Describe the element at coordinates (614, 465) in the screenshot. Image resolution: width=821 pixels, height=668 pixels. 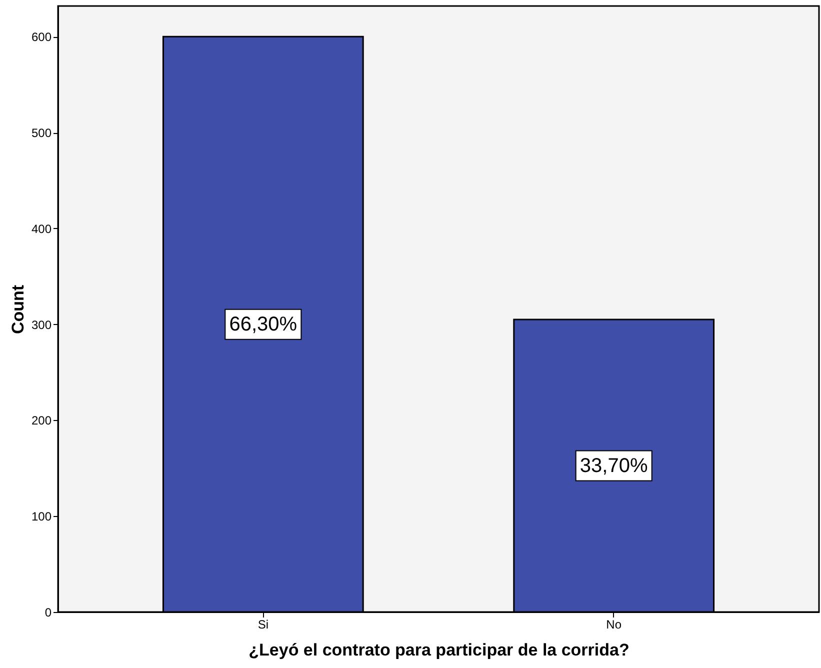
I see `annotation: 33,70%` at that location.